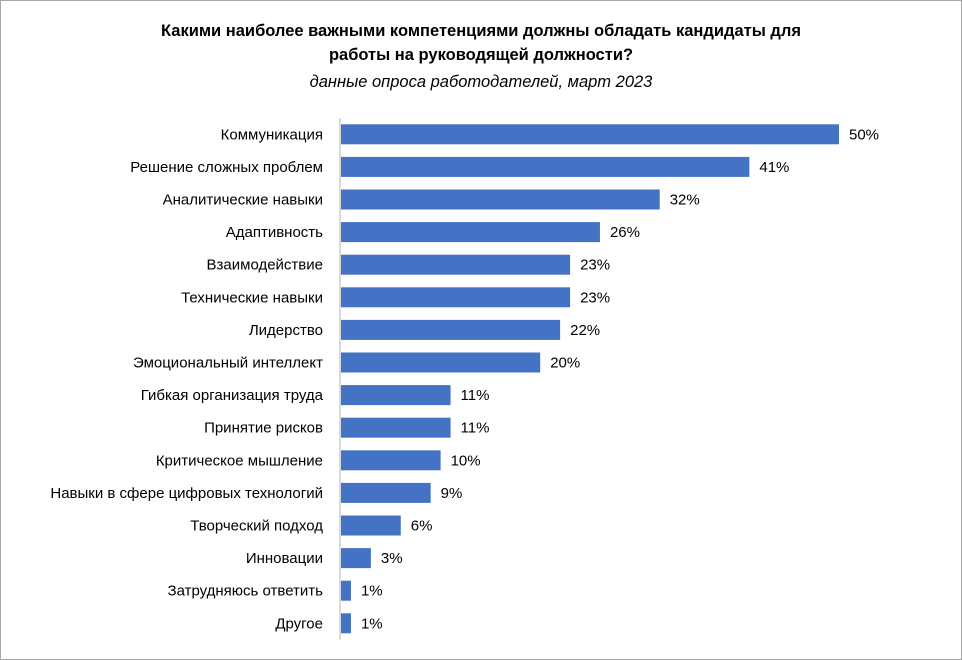 This screenshot has width=962, height=660. What do you see at coordinates (392, 558) in the screenshot?
I see `data-label: 3%` at bounding box center [392, 558].